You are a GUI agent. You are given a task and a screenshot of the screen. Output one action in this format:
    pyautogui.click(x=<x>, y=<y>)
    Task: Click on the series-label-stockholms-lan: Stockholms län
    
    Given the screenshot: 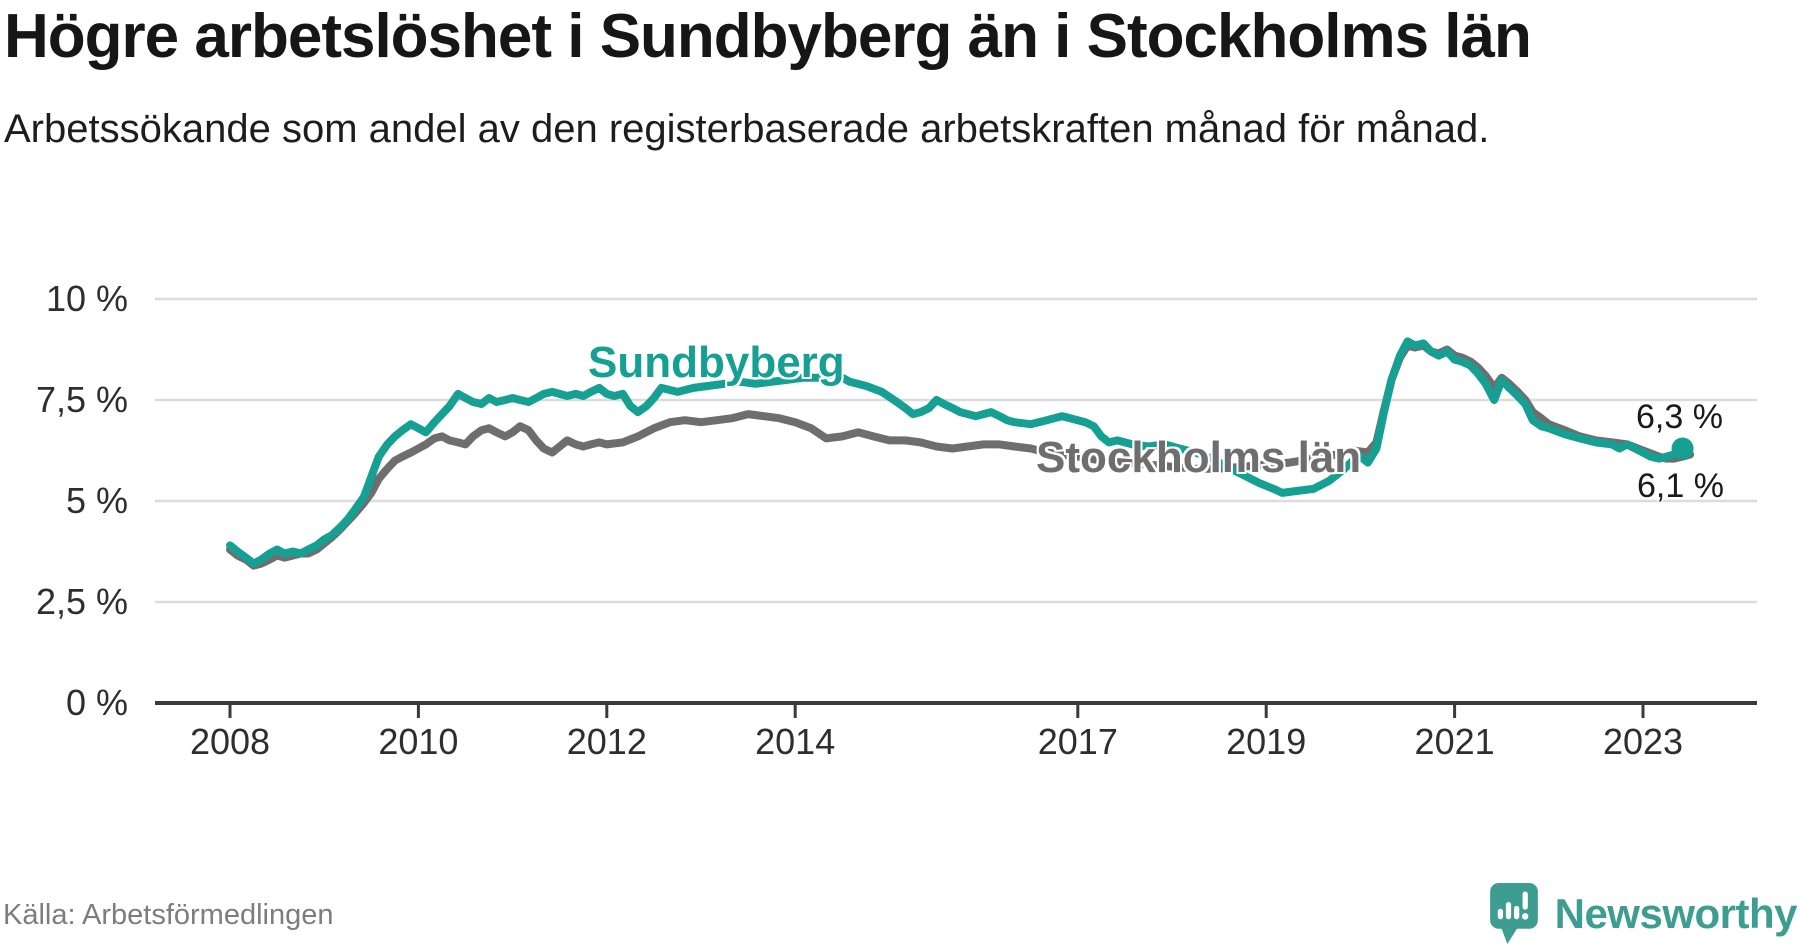 What is the action you would take?
    pyautogui.click(x=1199, y=457)
    